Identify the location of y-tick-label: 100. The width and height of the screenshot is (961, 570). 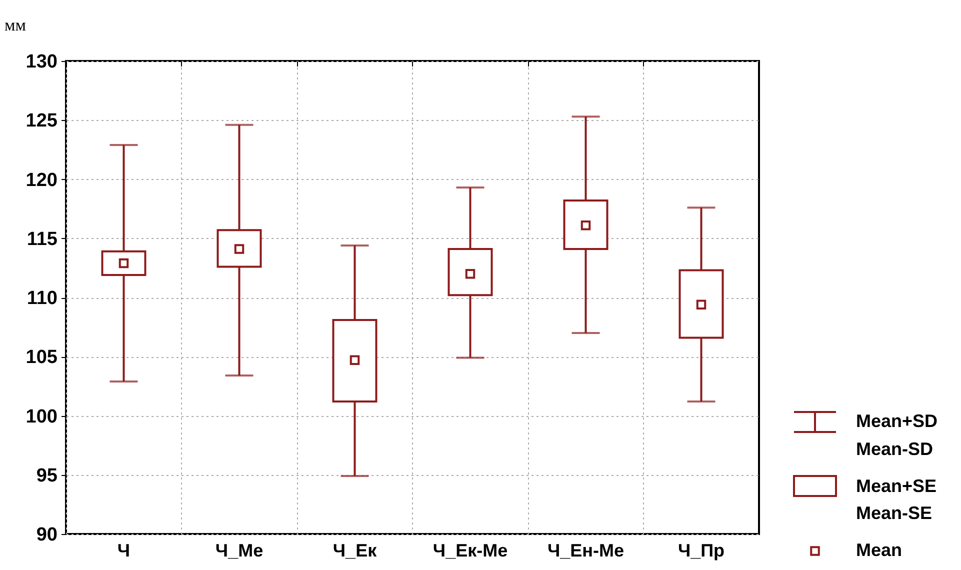
(42, 417).